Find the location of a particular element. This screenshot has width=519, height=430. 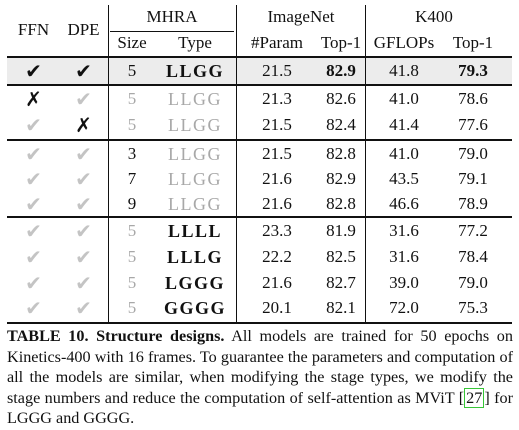

table-row: ✔ ✔ 5 LLGG 21.5 82.9 41.8 79.3 is located at coordinates (259, 71).